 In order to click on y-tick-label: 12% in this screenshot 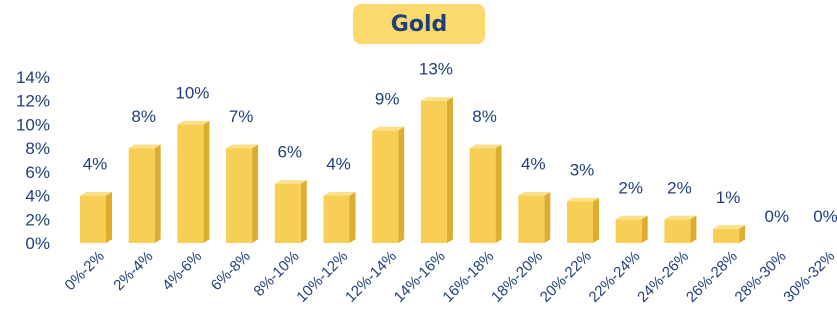, I will do `click(33, 101)`.